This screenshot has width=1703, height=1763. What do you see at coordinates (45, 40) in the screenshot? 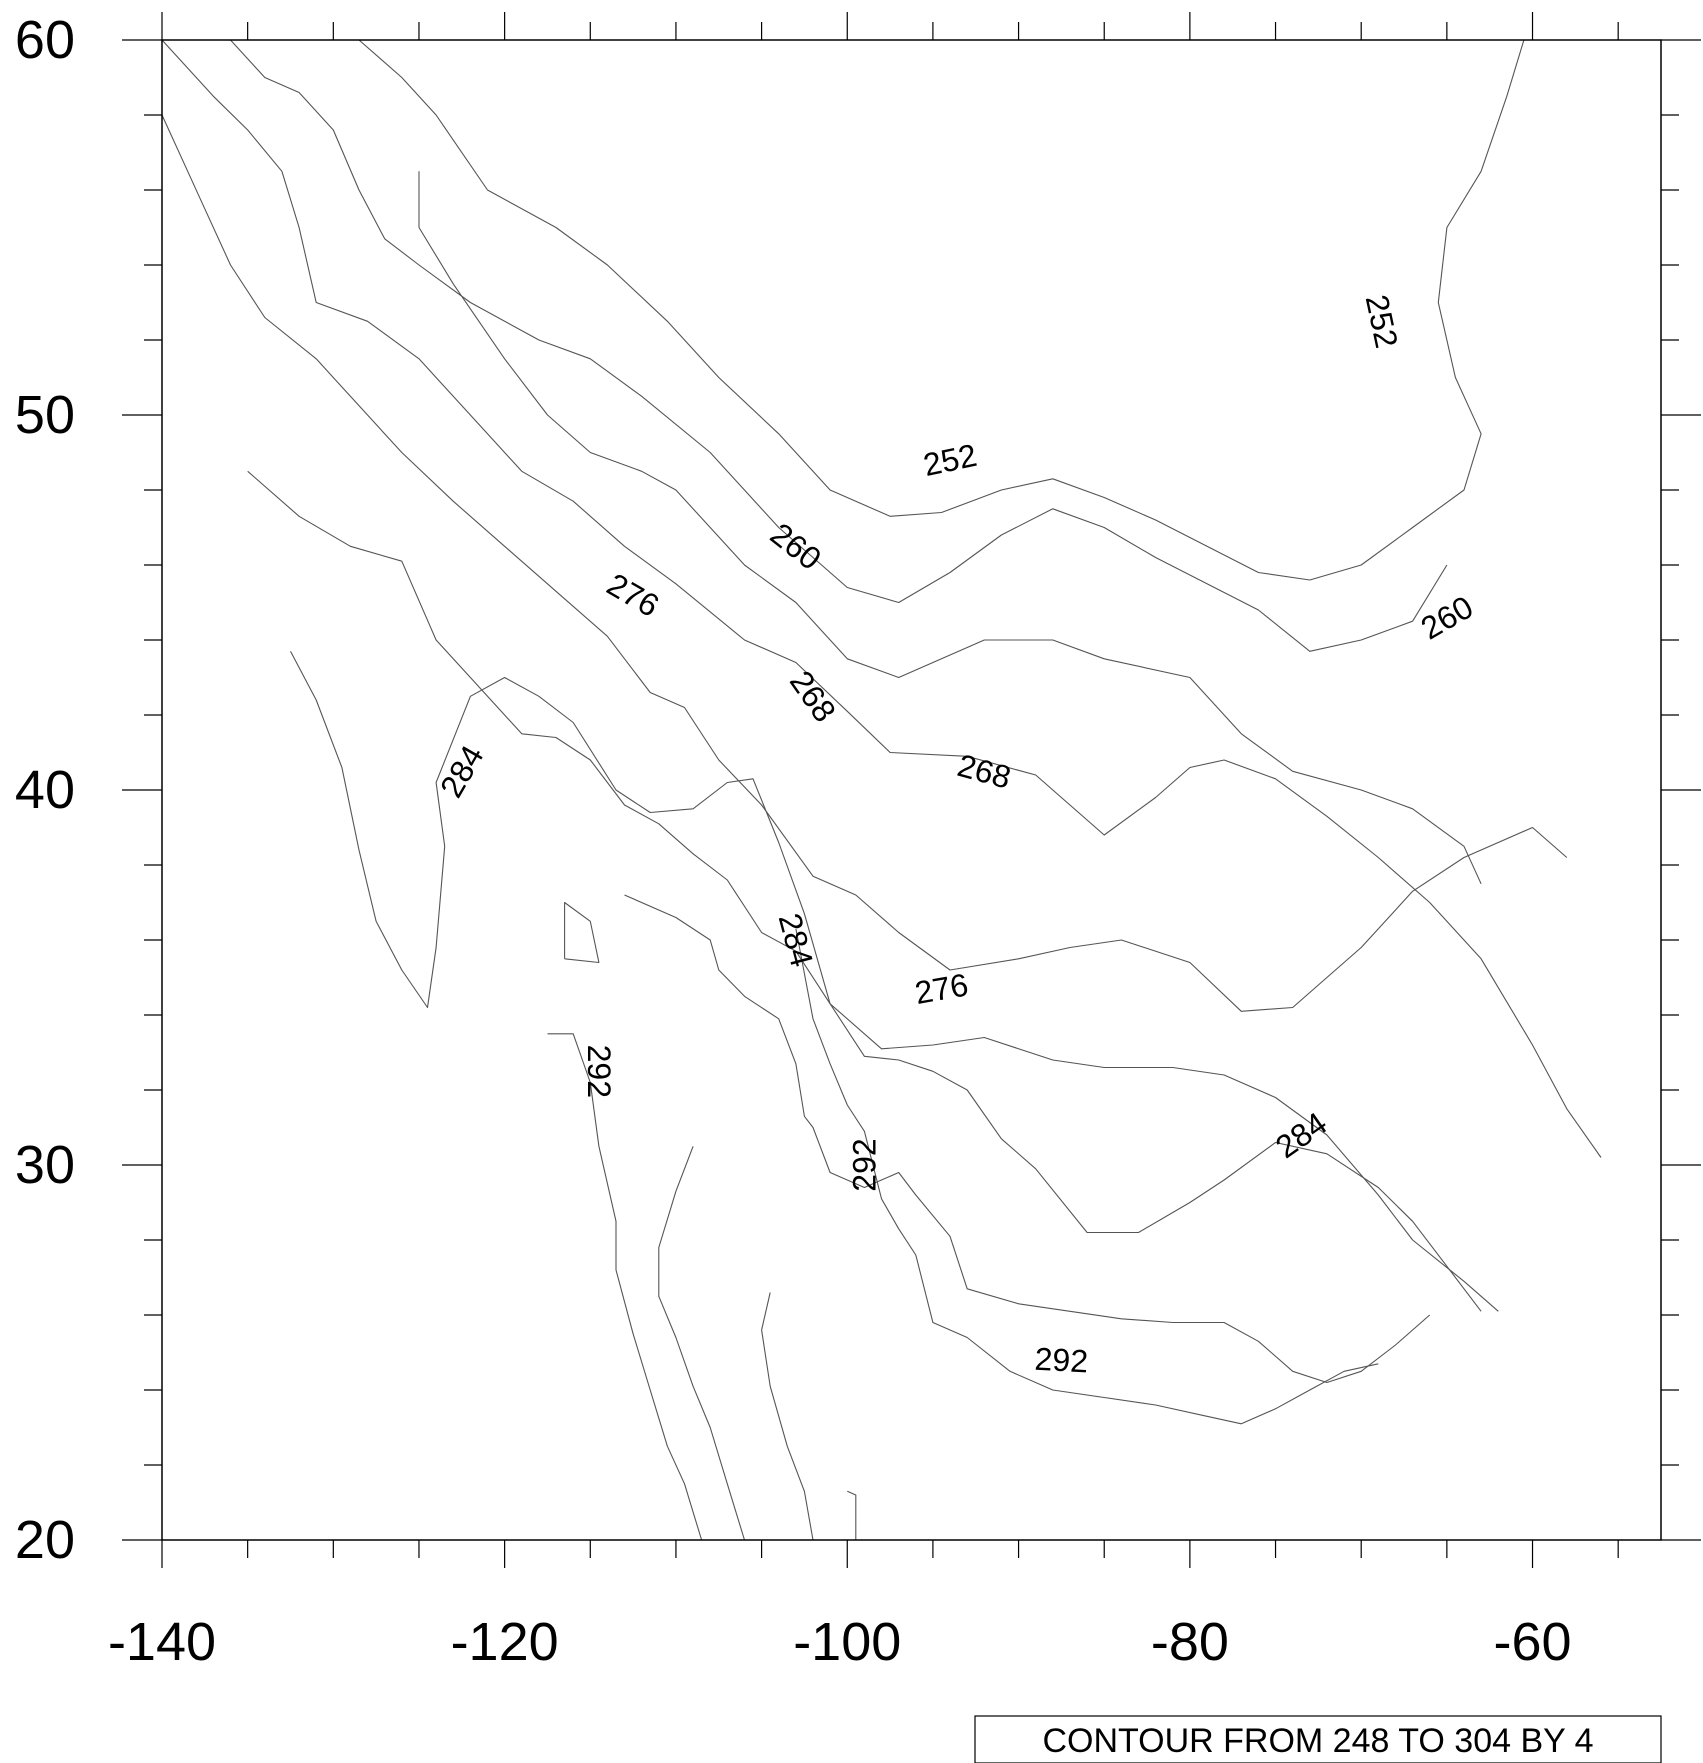
I see `y-tick-label: 60` at bounding box center [45, 40].